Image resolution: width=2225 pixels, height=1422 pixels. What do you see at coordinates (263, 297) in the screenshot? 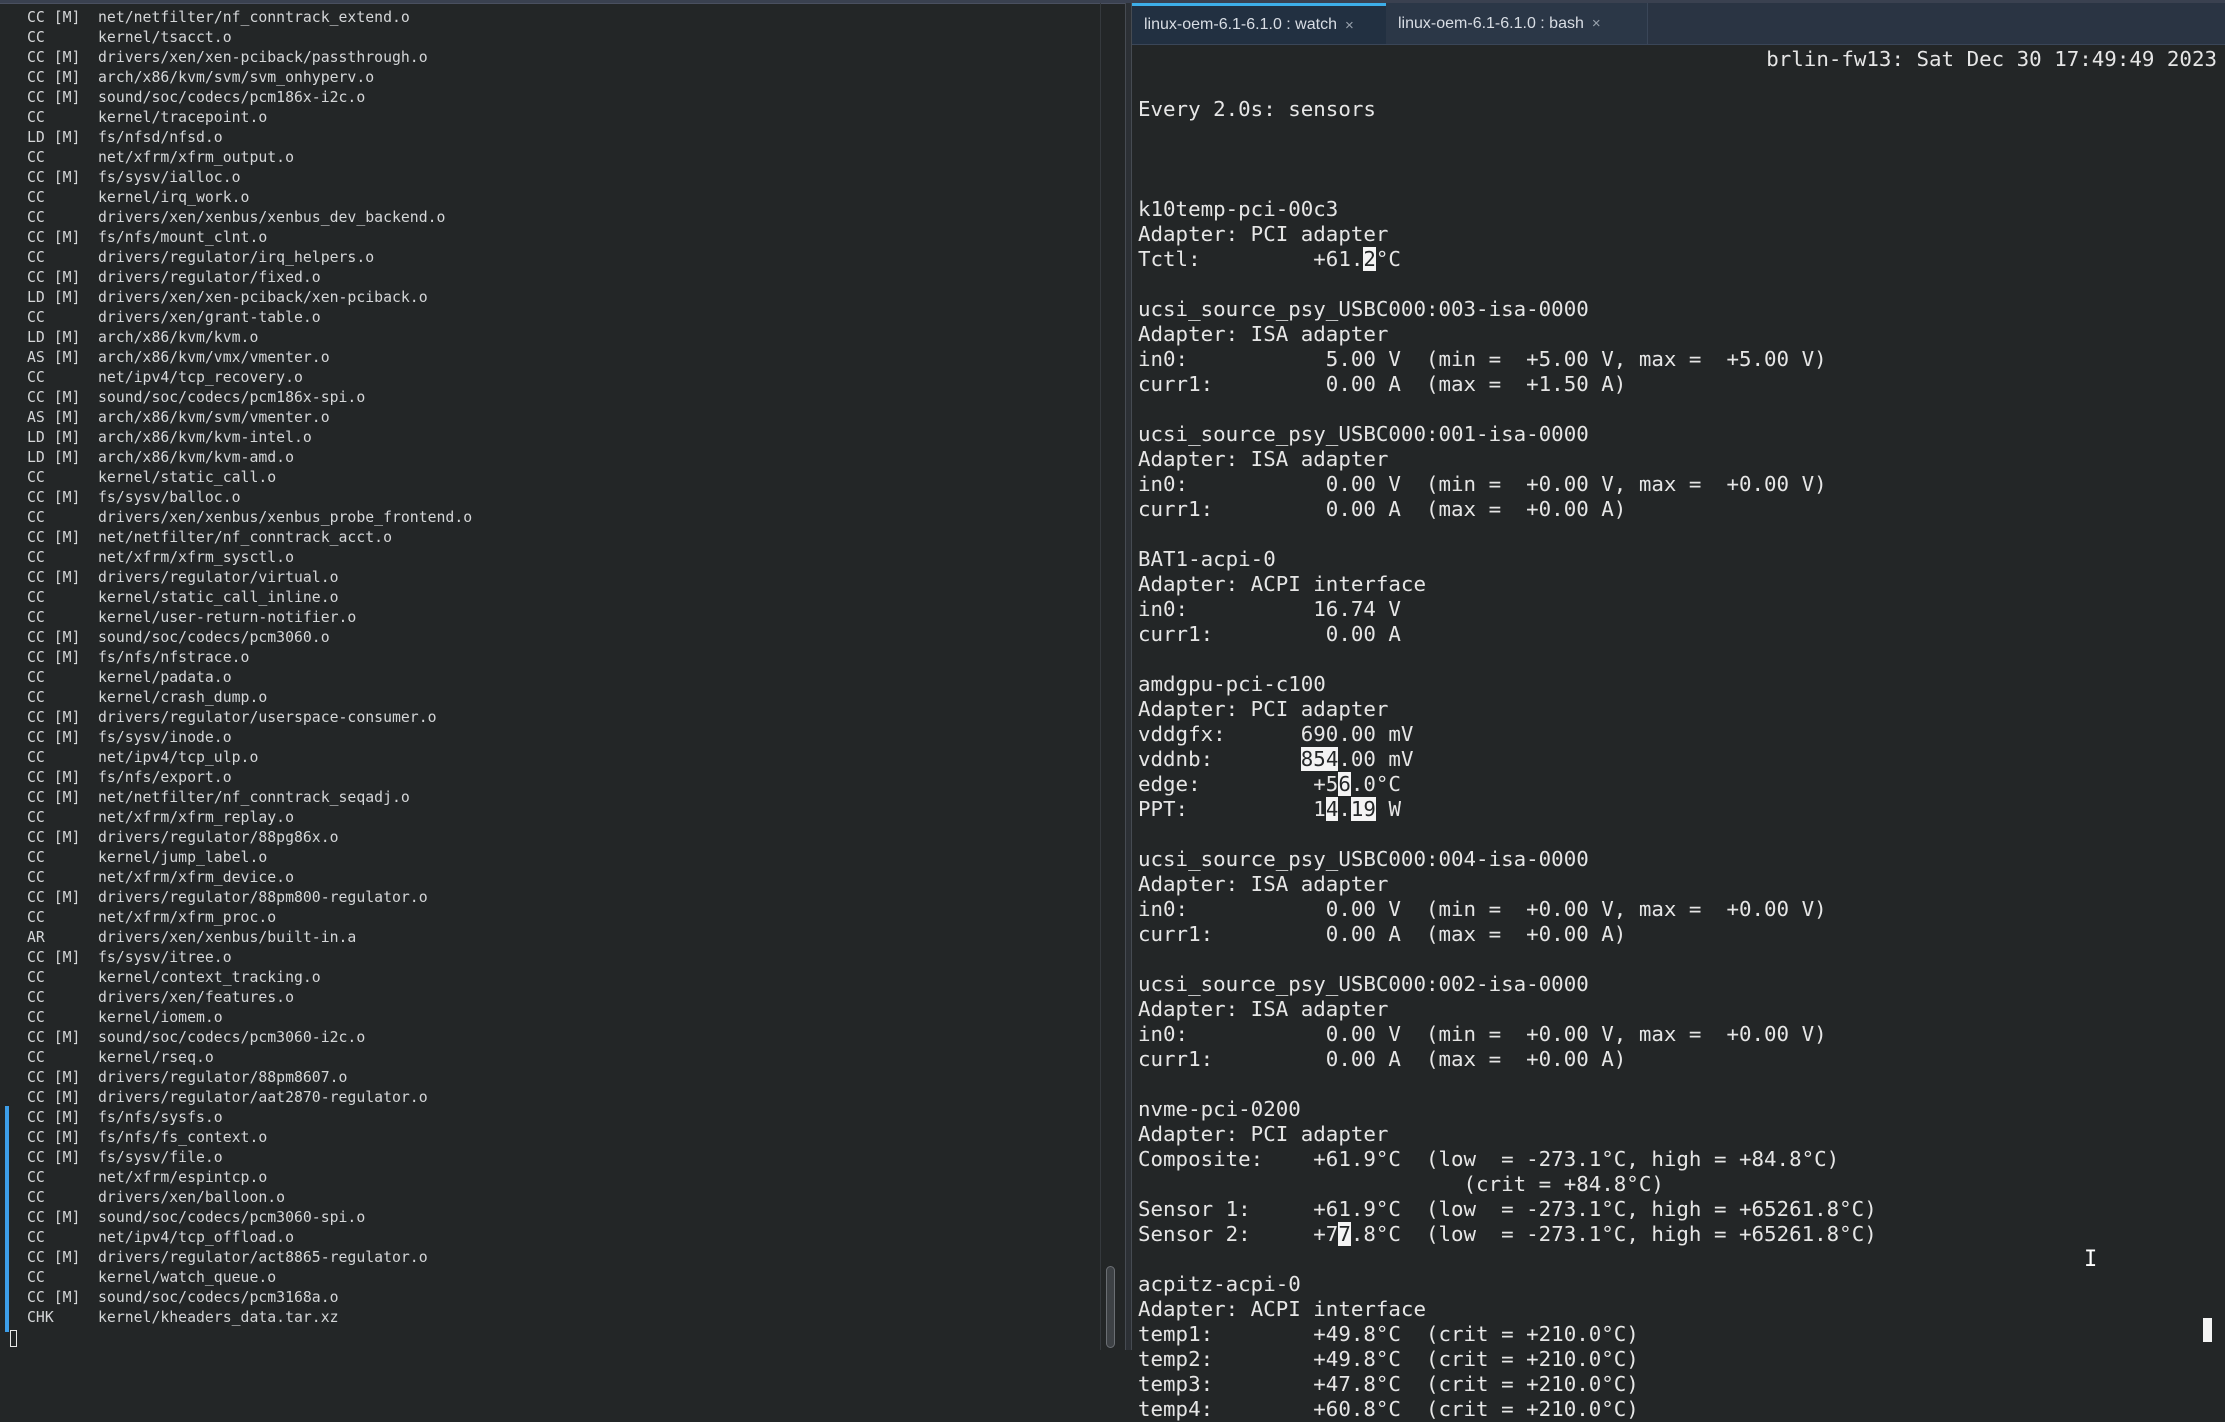
I see `build-path: drivers/xen/xen-pciback/xen-pciback.o` at bounding box center [263, 297].